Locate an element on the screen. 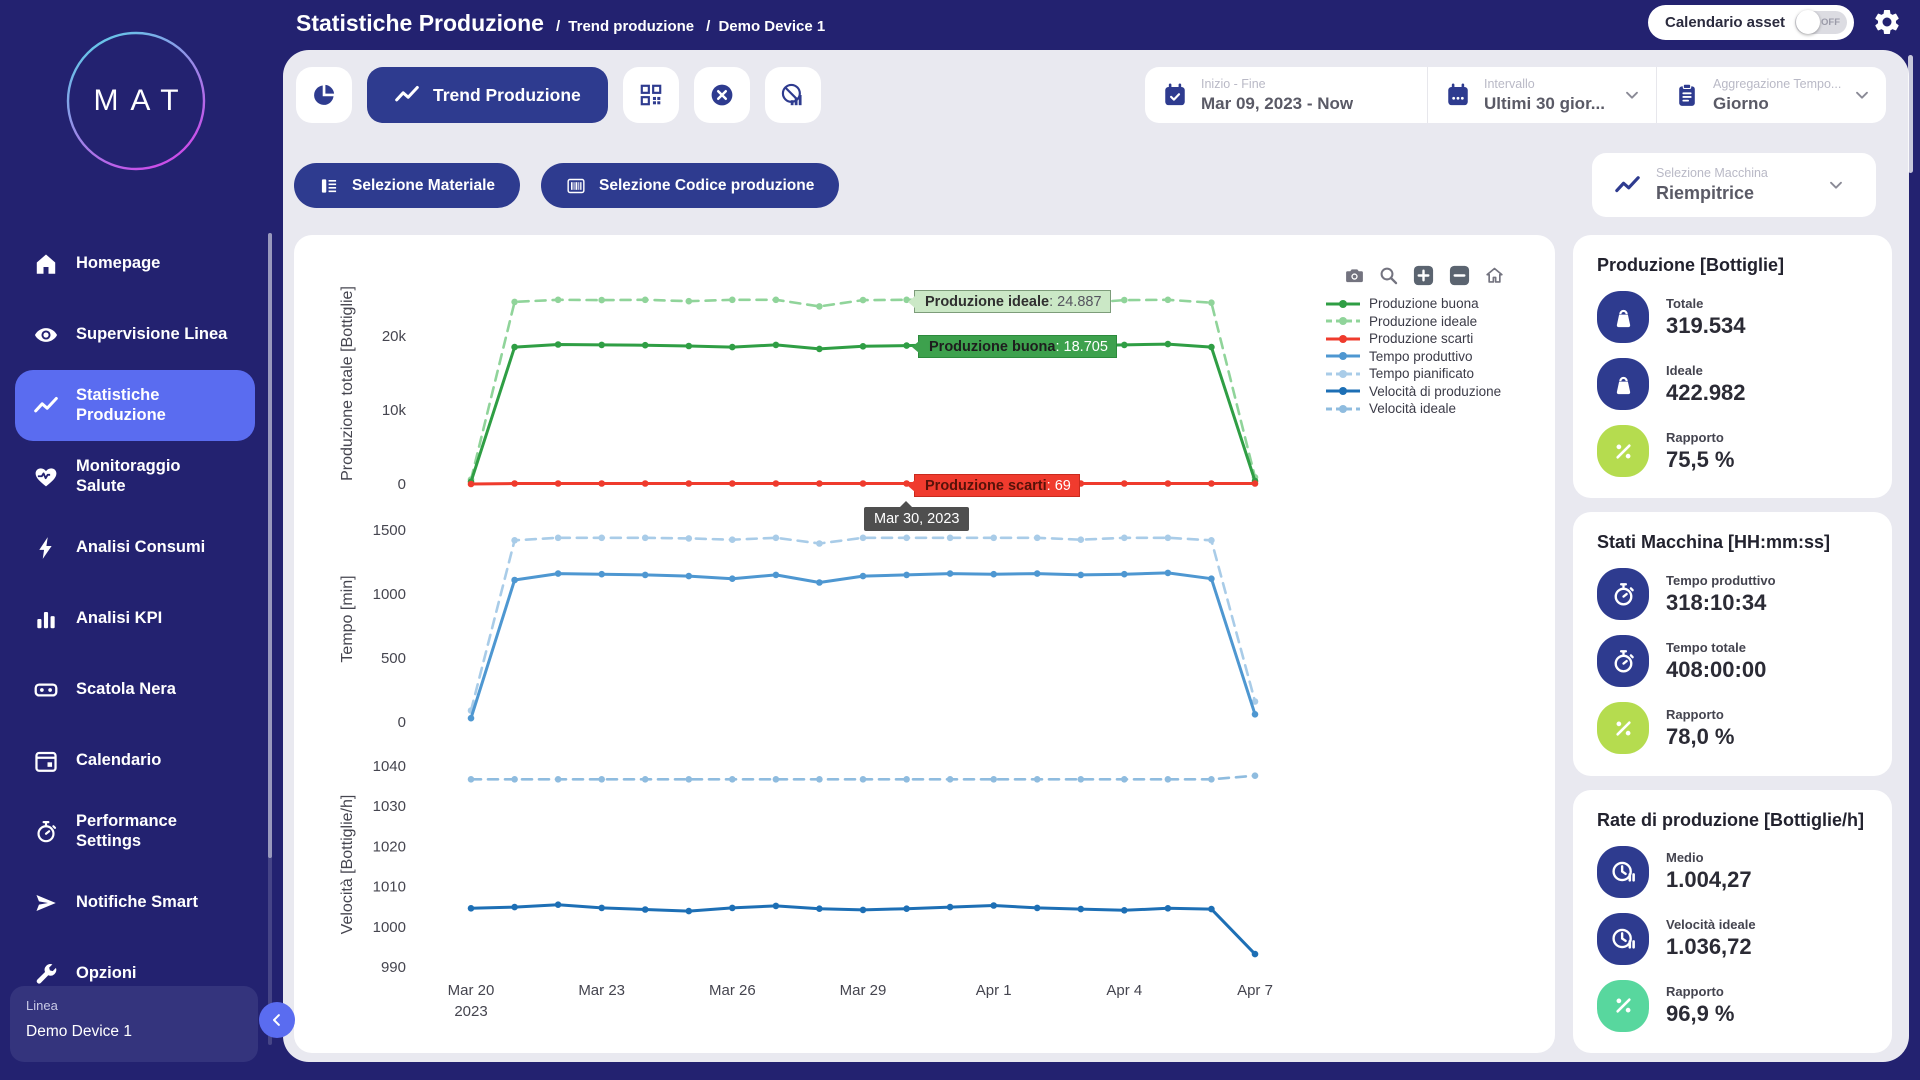 The image size is (1920, 1080). filter-label: Inizio - Fine is located at coordinates (1233, 83).